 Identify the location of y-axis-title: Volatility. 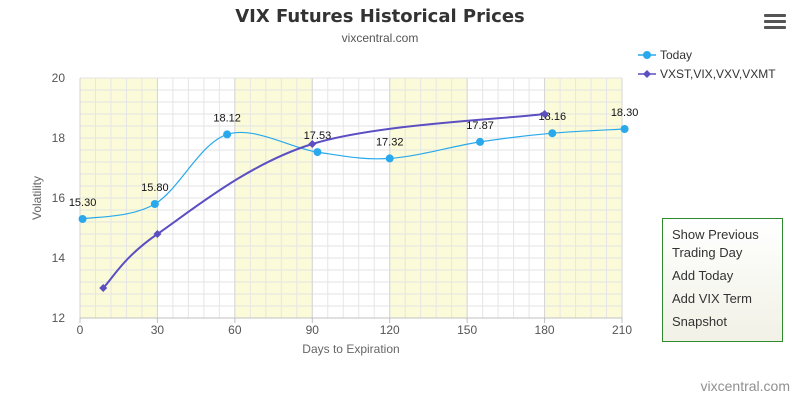
(37, 198).